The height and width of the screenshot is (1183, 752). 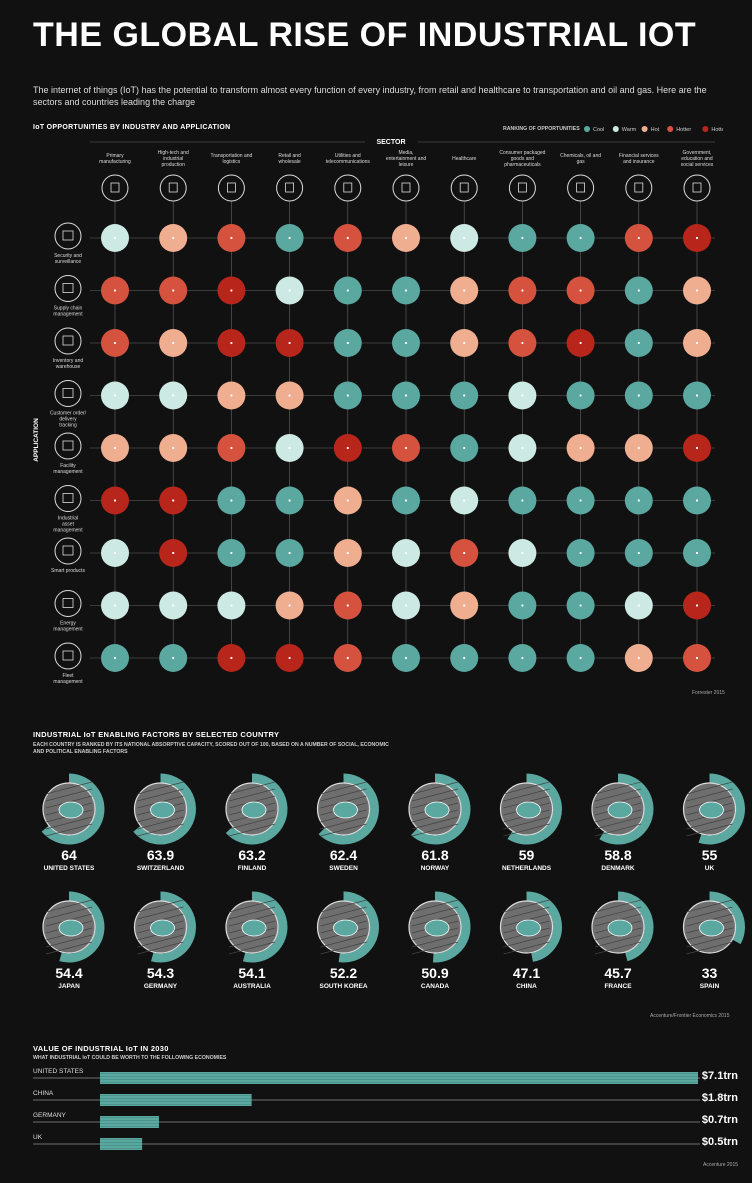 I want to click on value-bar-chart, so click(x=366, y=1111).